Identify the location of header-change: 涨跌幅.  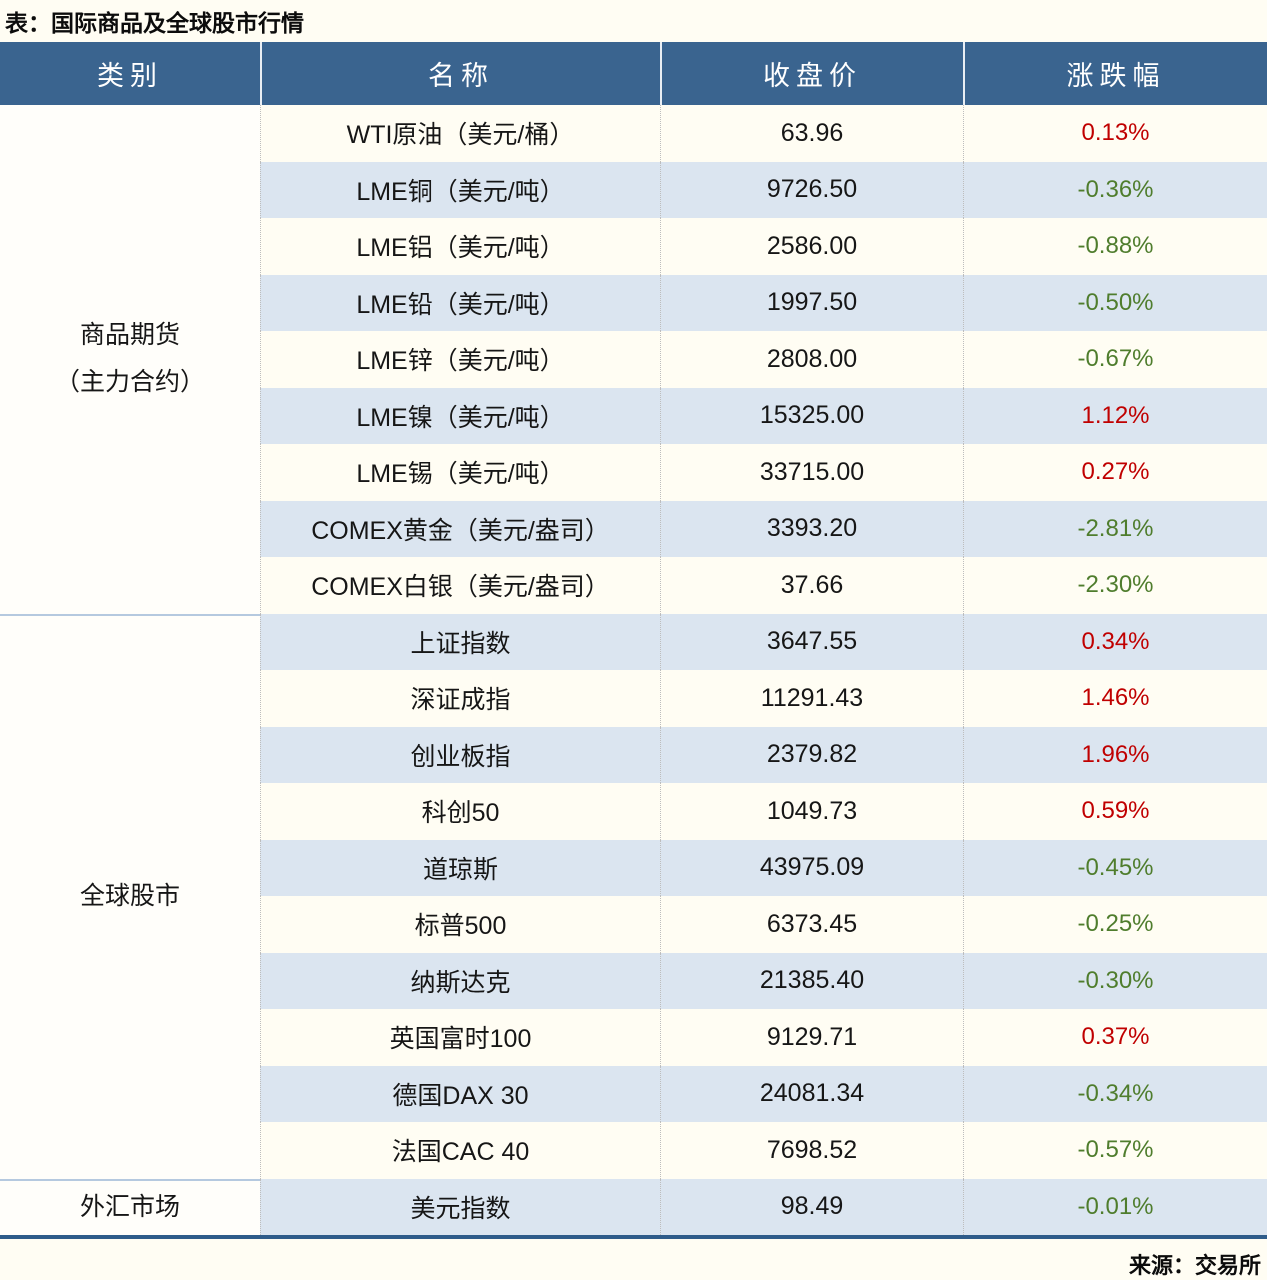
(1115, 73).